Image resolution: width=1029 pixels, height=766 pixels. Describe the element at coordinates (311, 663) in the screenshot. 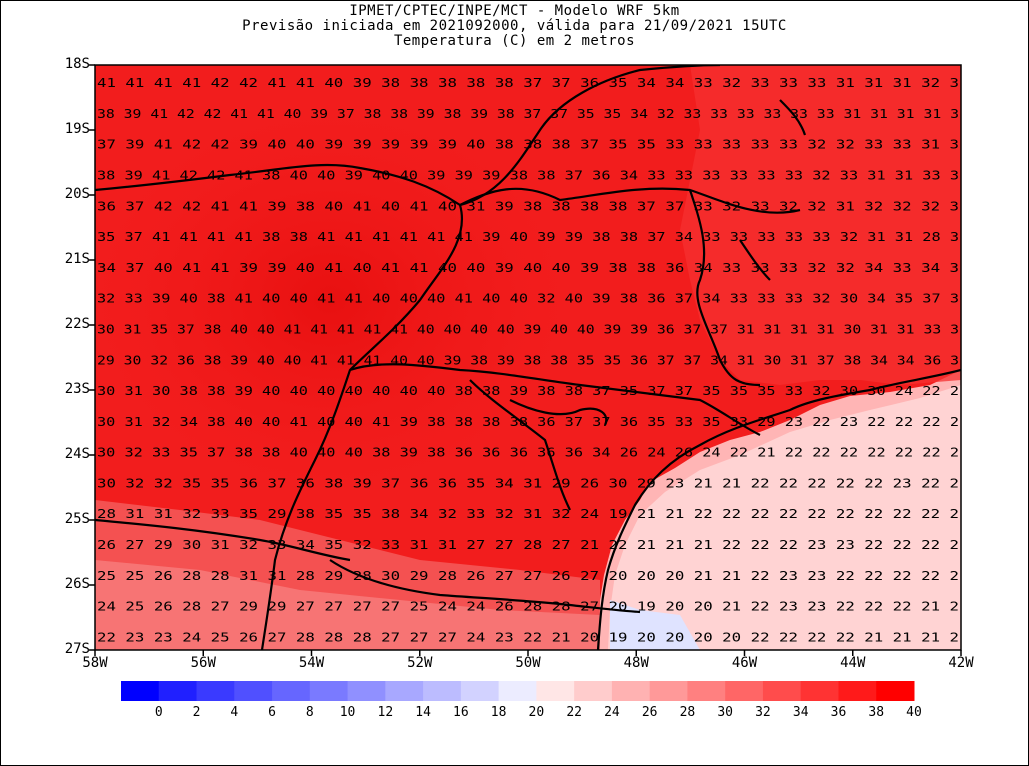

I see `lon-label: 54W` at that location.